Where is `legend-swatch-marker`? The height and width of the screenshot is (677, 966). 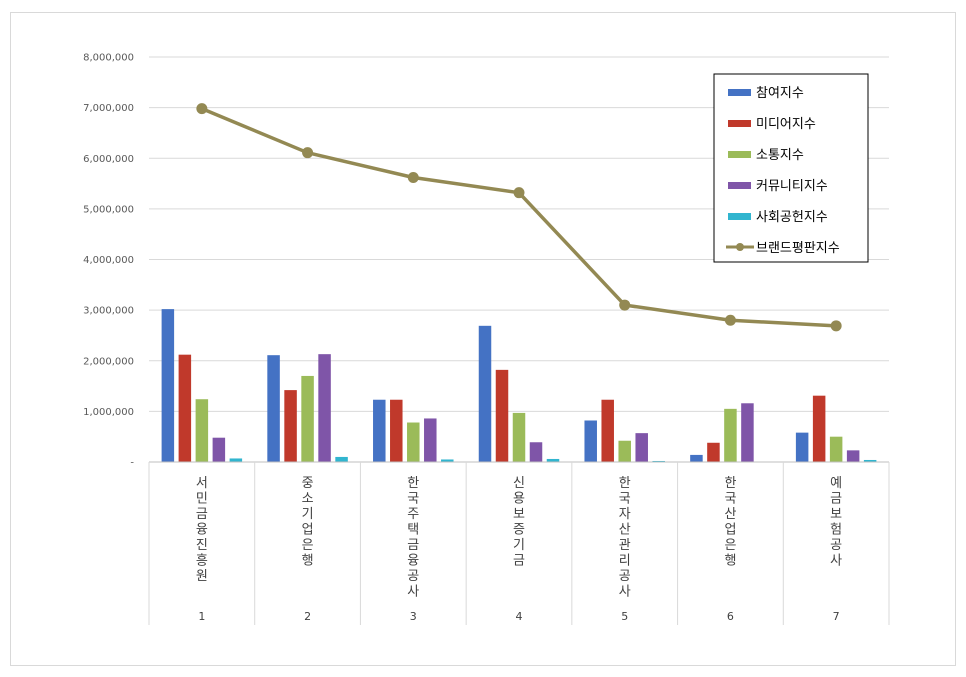 legend-swatch-marker is located at coordinates (740, 247).